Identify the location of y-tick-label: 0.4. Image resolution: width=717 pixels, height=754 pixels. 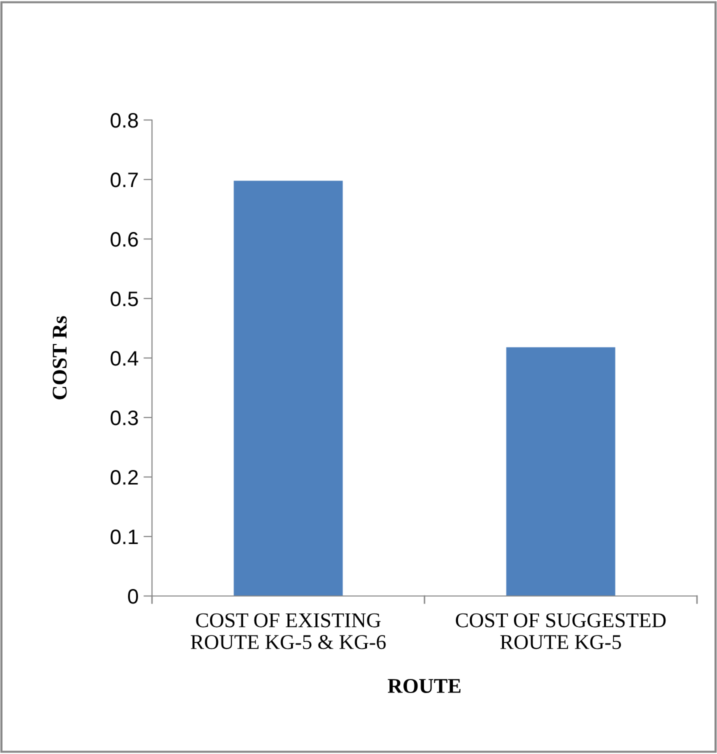
(124, 358).